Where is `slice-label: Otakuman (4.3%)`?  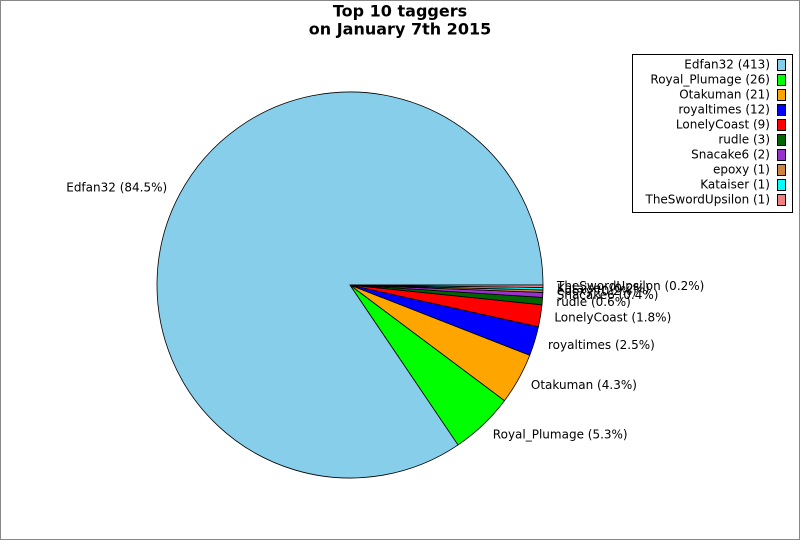
slice-label: Otakuman (4.3%) is located at coordinates (584, 385).